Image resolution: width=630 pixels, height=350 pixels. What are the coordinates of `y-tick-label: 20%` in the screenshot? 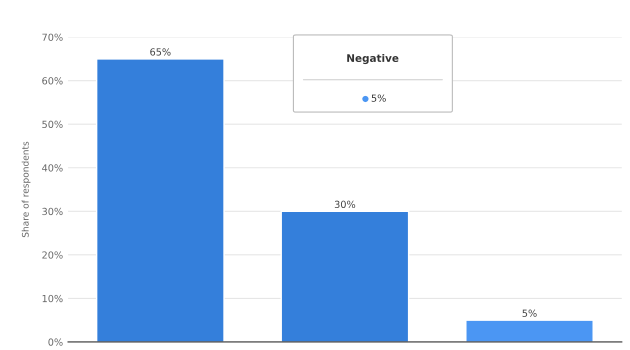 It's located at (52, 255).